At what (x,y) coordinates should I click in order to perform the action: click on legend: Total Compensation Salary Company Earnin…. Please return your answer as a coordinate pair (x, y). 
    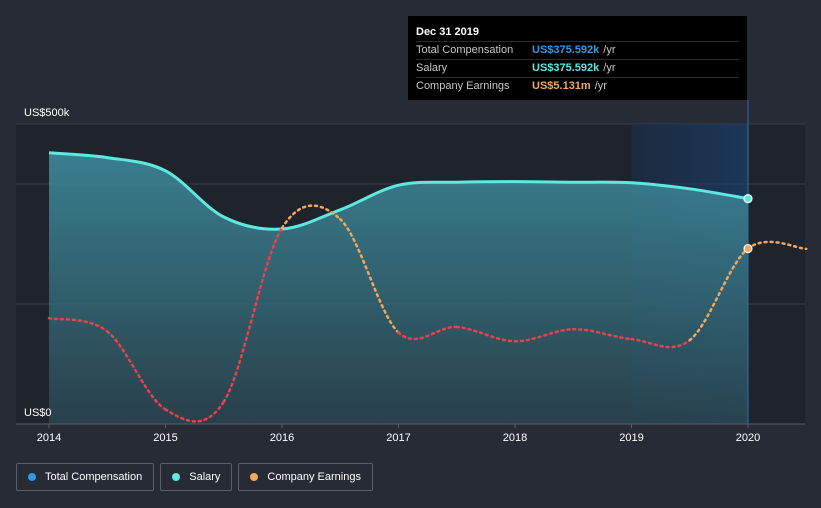
    Looking at the image, I should click on (194, 477).